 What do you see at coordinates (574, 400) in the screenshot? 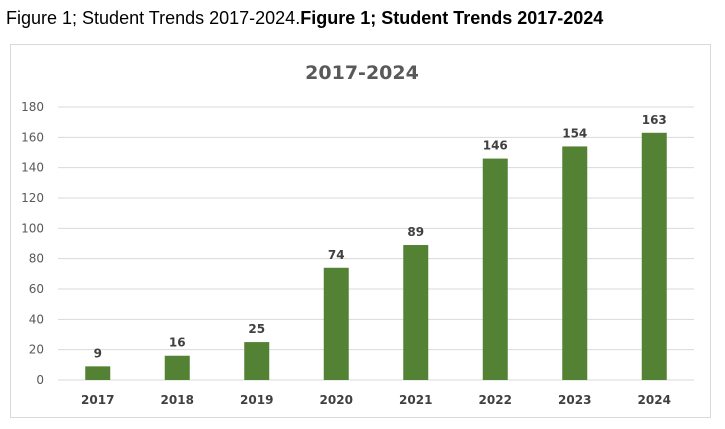
I see `x-tick-label: 2023` at bounding box center [574, 400].